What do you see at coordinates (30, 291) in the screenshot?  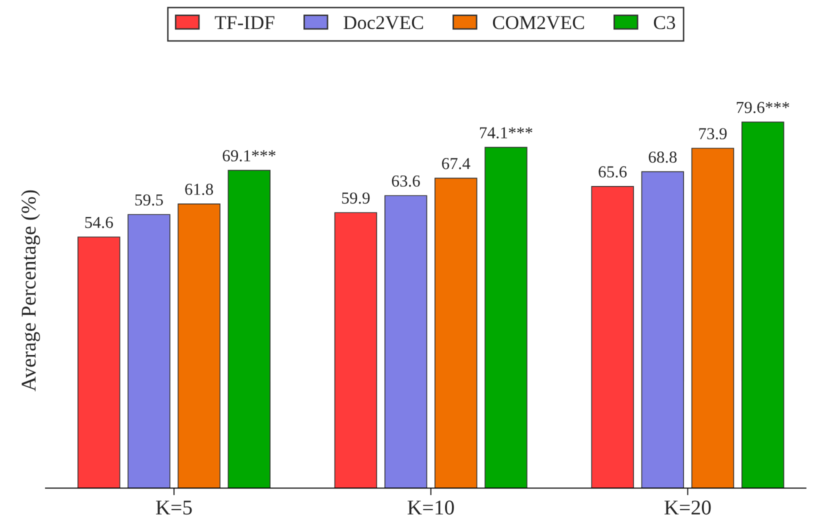 I see `y-axis-title: Average Percentage (%)` at bounding box center [30, 291].